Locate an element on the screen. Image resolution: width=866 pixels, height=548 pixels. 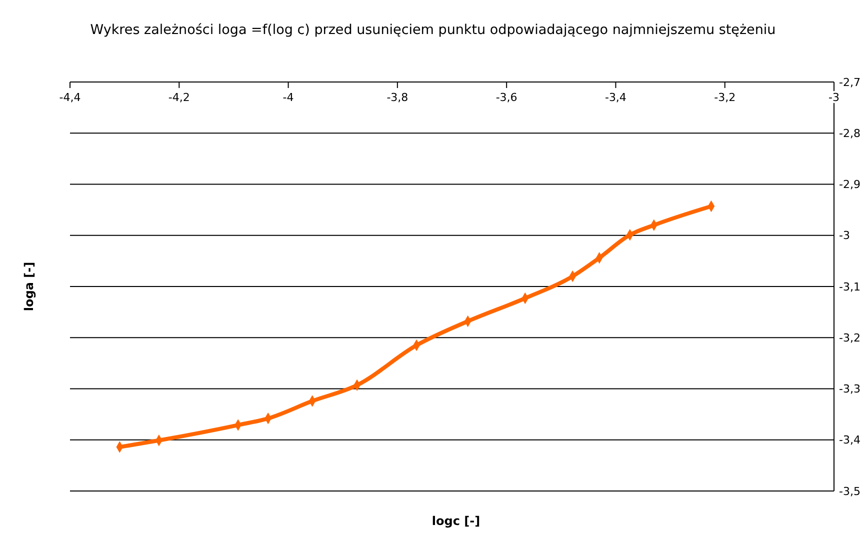
x-axis-title: logc [-] is located at coordinates (456, 521).